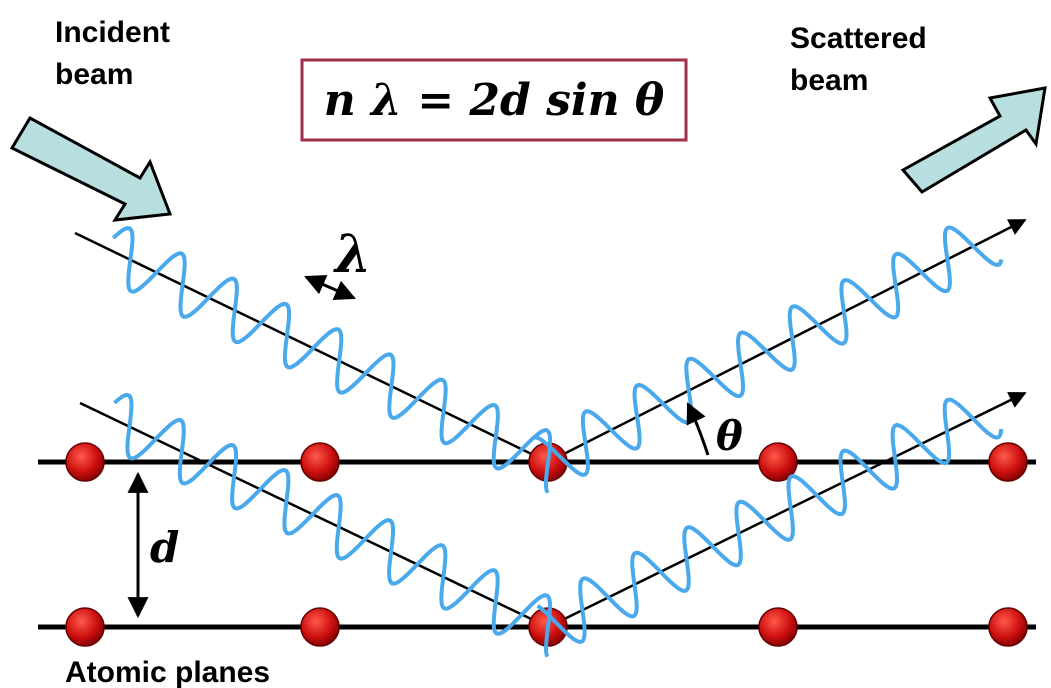 The width and height of the screenshot is (1051, 688). I want to click on incident-label: Incident, so click(112, 32).